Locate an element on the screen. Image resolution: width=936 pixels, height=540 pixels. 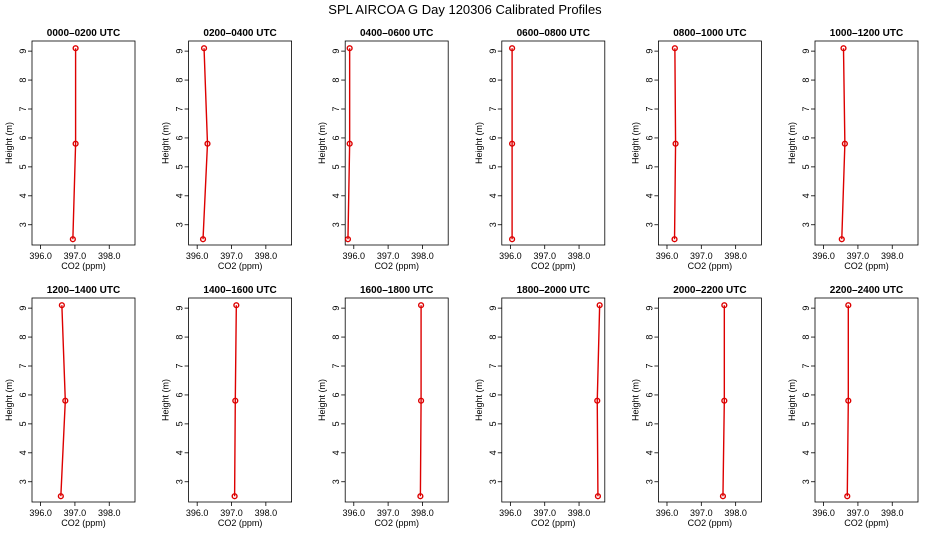
panel-5-ytick-label-0: 3 is located at coordinates (806, 224).